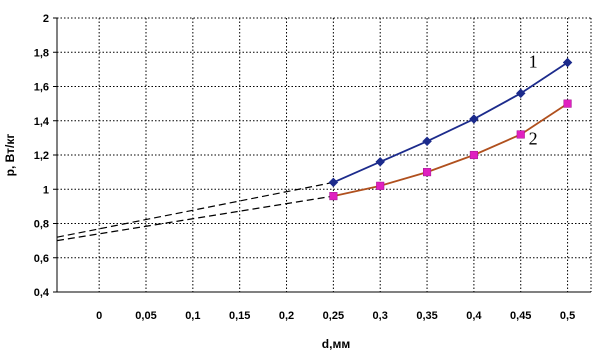  What do you see at coordinates (520, 316) in the screenshot?
I see `x-tick-label: 0,45` at bounding box center [520, 316].